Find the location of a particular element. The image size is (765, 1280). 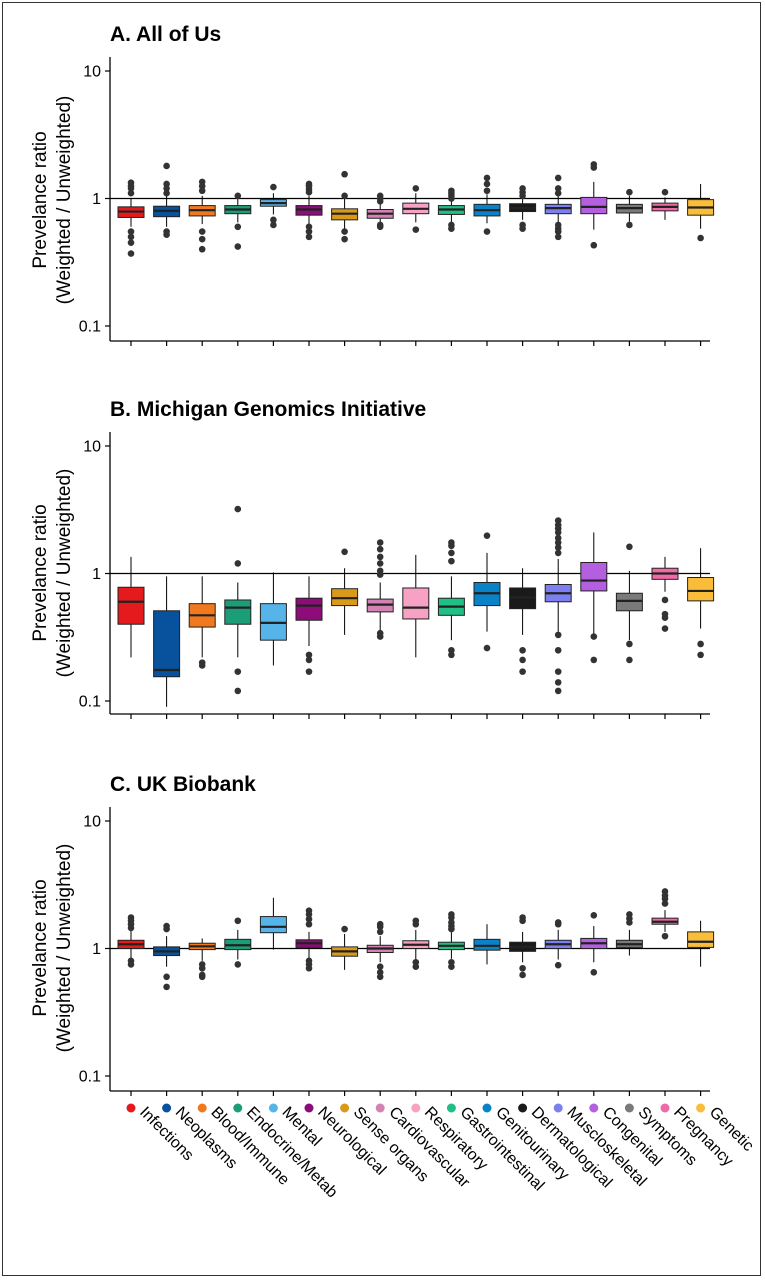

y-tick-label: 0.1 is located at coordinates (90, 327).